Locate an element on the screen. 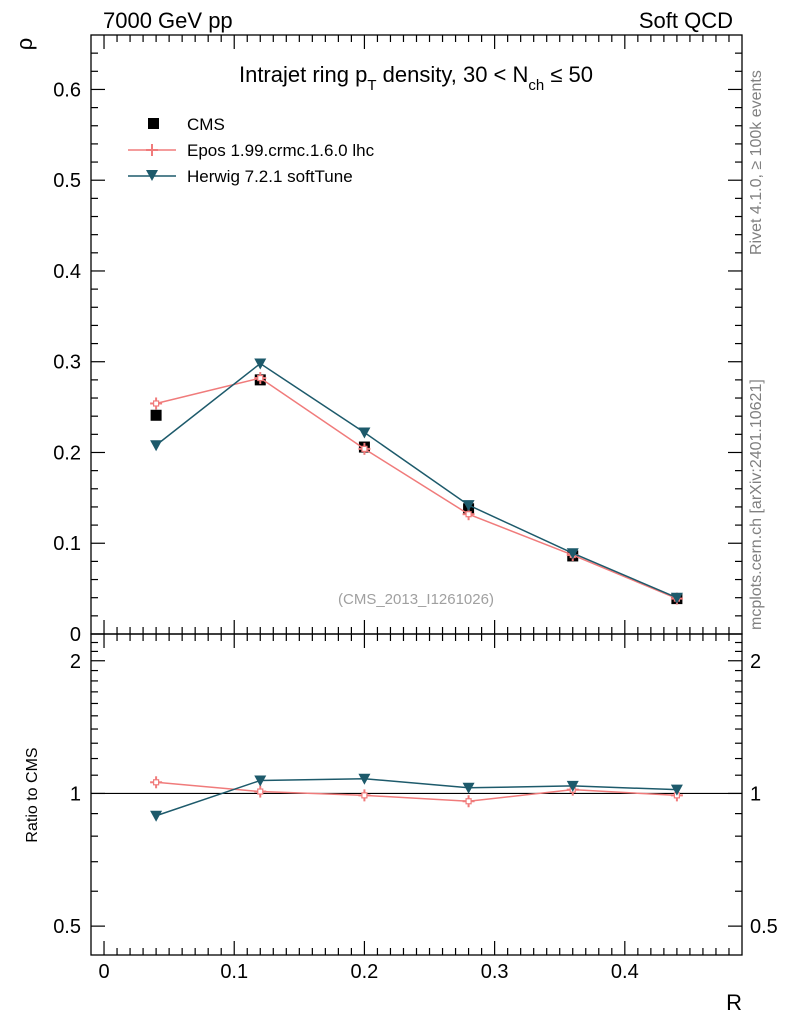  legend-label-cms: CMS is located at coordinates (206, 124).